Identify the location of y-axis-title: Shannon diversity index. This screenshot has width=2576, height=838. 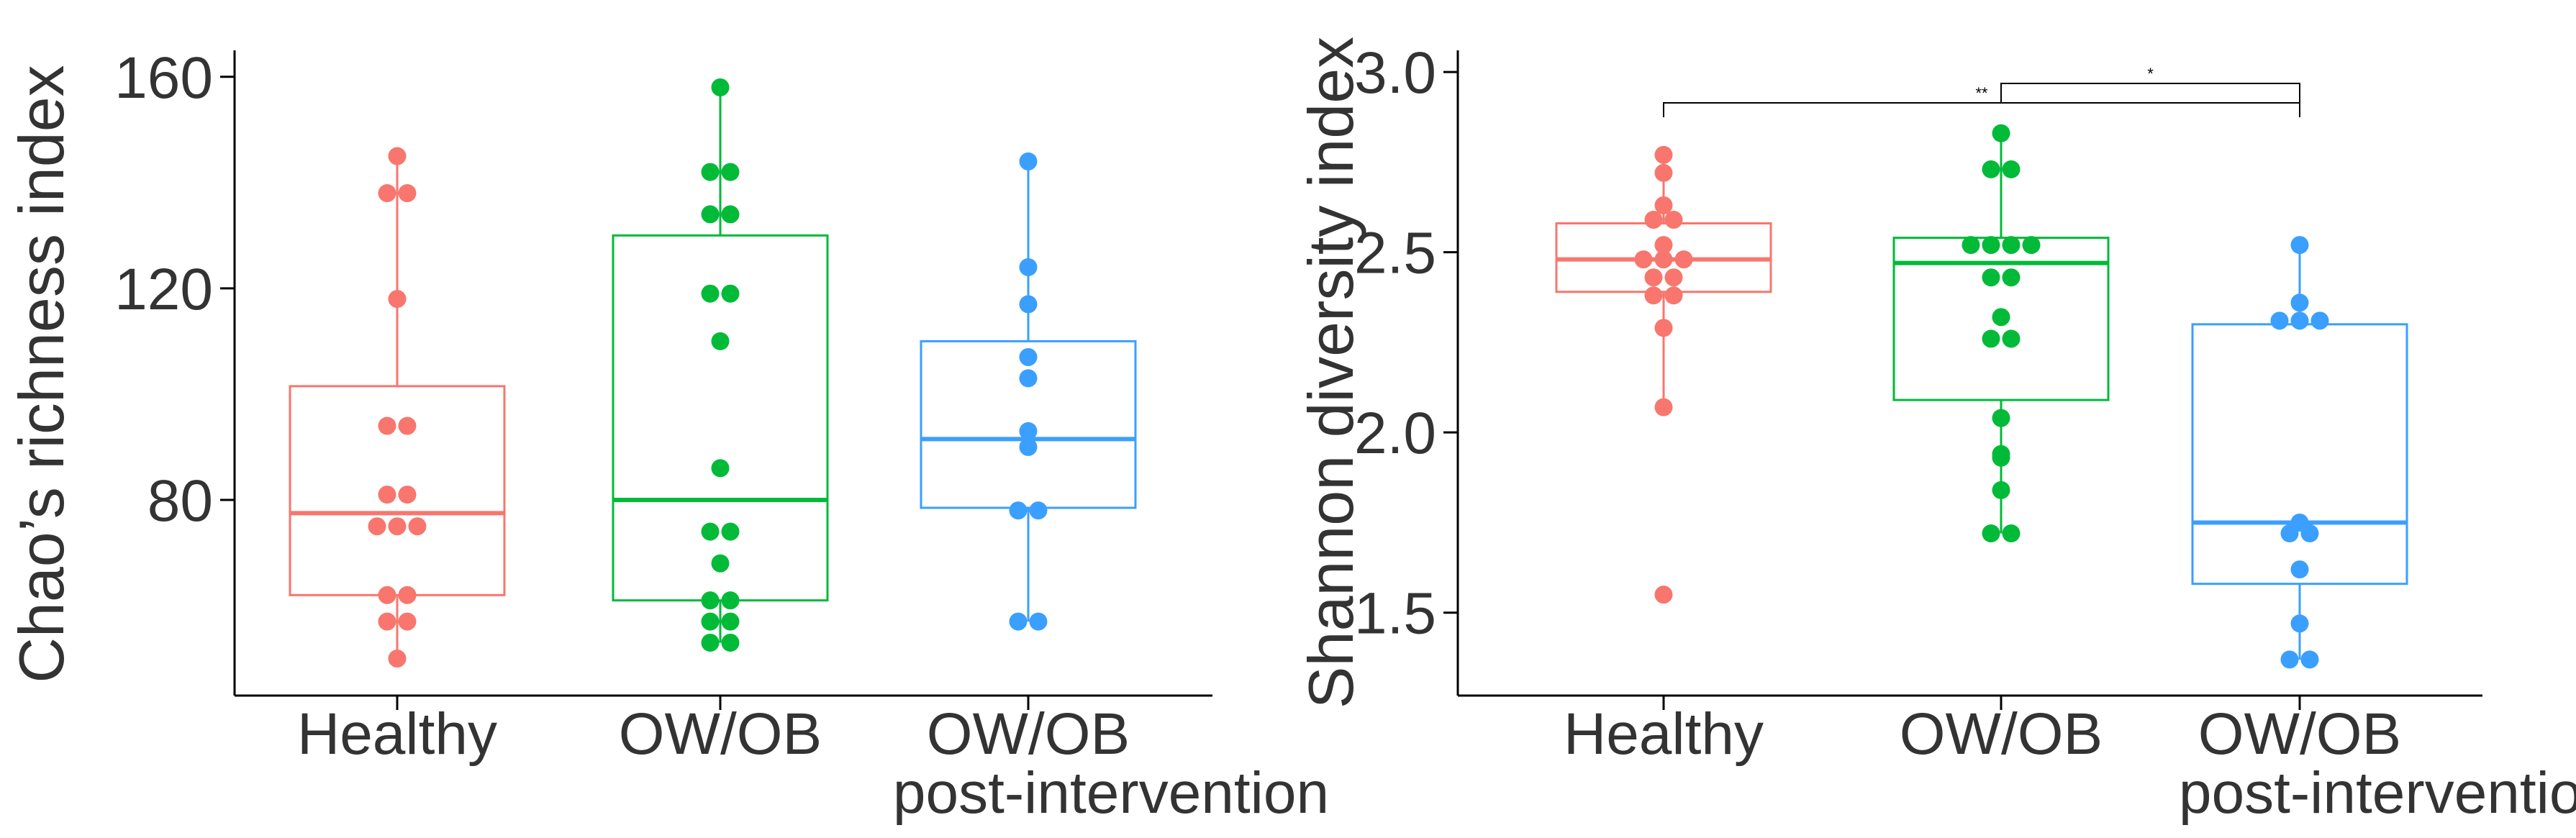
(1330, 373).